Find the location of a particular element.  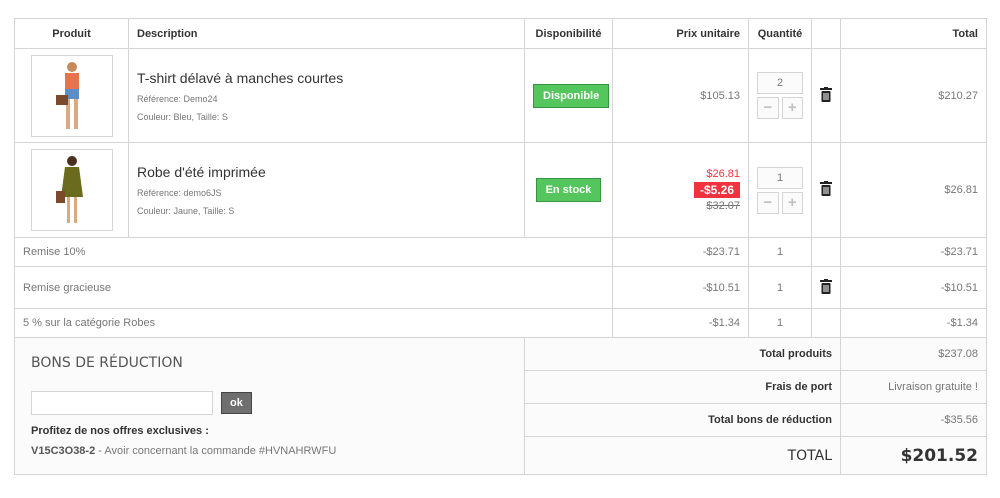

summary-label: Total bons de réduction is located at coordinates (682, 420).